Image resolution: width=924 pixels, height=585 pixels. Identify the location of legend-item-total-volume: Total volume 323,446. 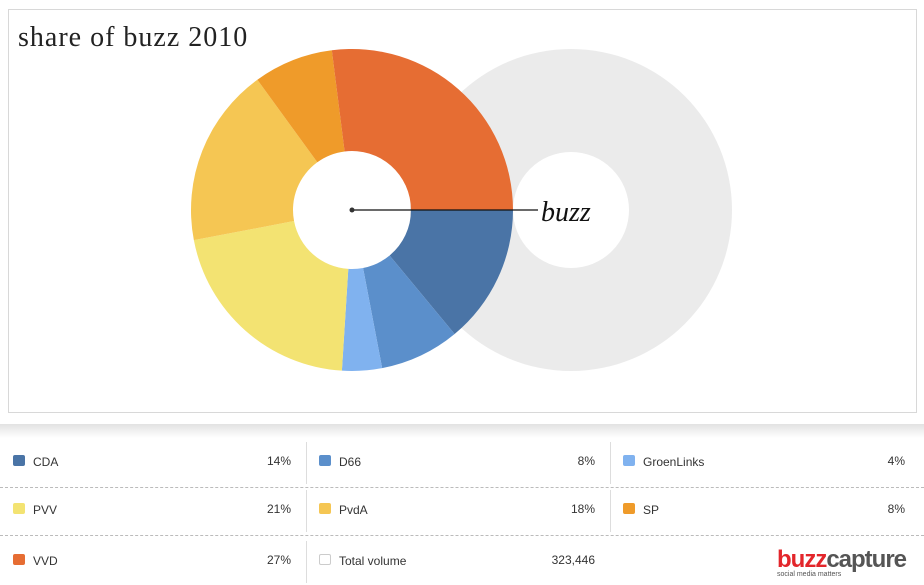
(458, 561).